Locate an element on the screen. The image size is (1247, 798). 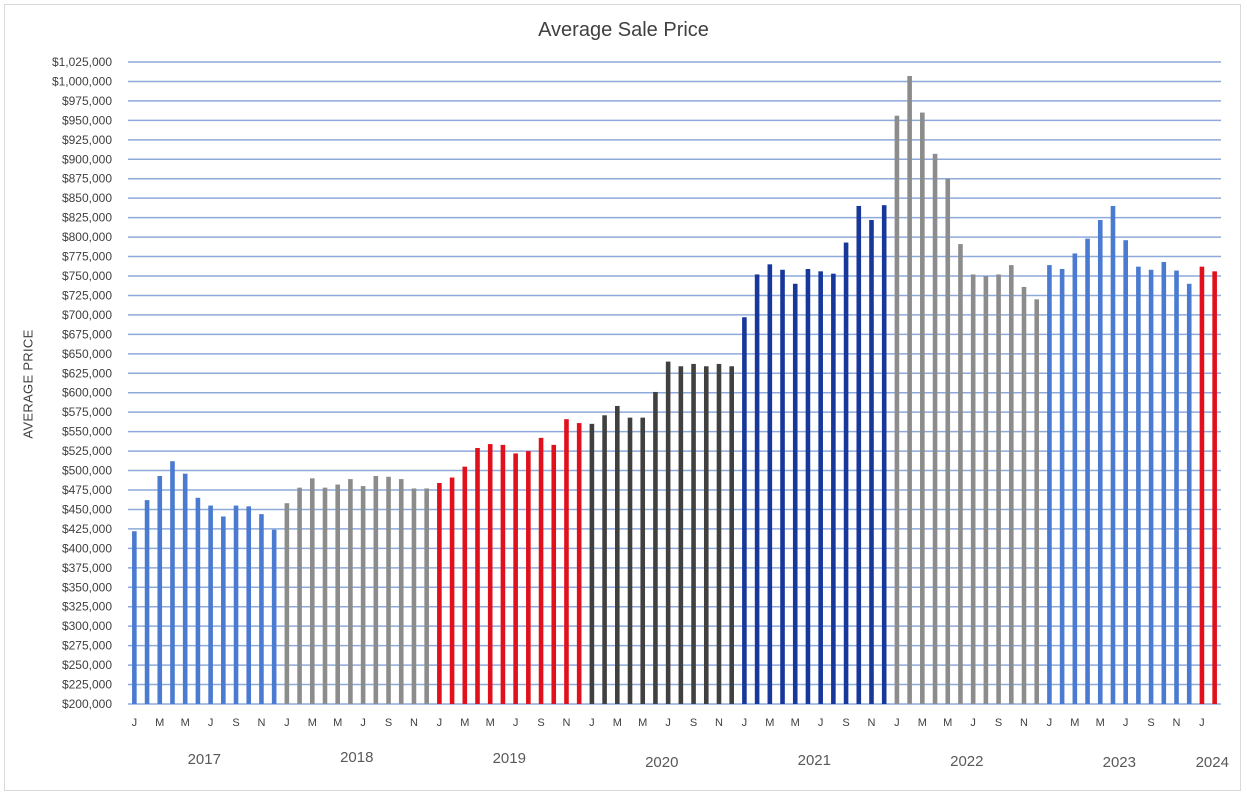
y-tick-label: $200,000 is located at coordinates (87, 704).